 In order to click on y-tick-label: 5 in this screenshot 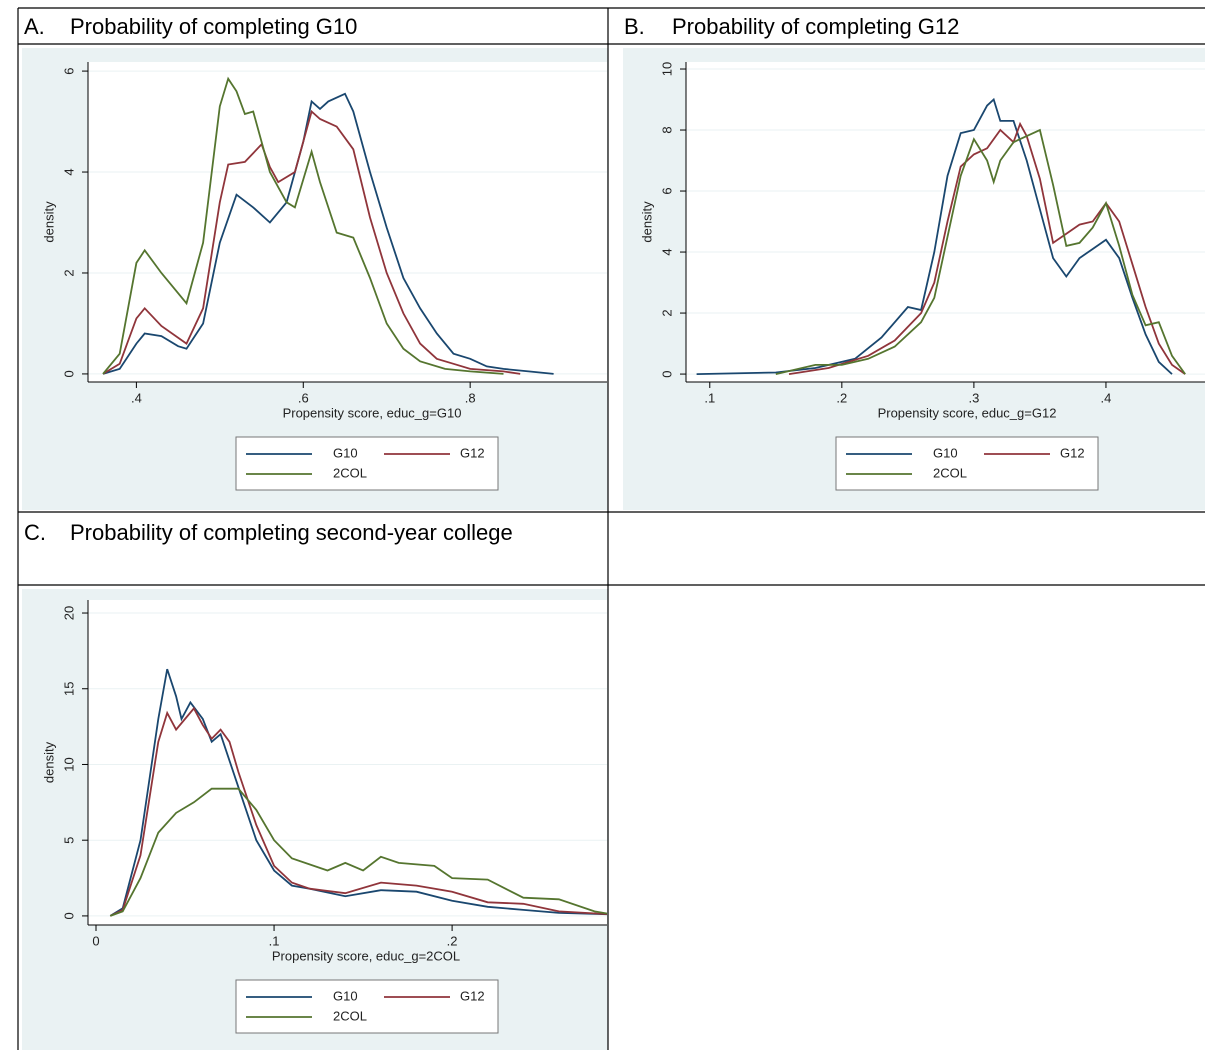, I will do `click(68, 840)`.